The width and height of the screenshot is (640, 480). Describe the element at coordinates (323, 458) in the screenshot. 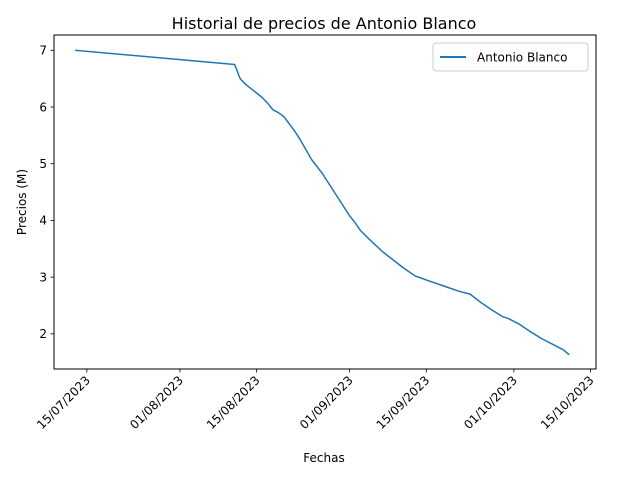

I see `x-axis-label: Fechas` at that location.